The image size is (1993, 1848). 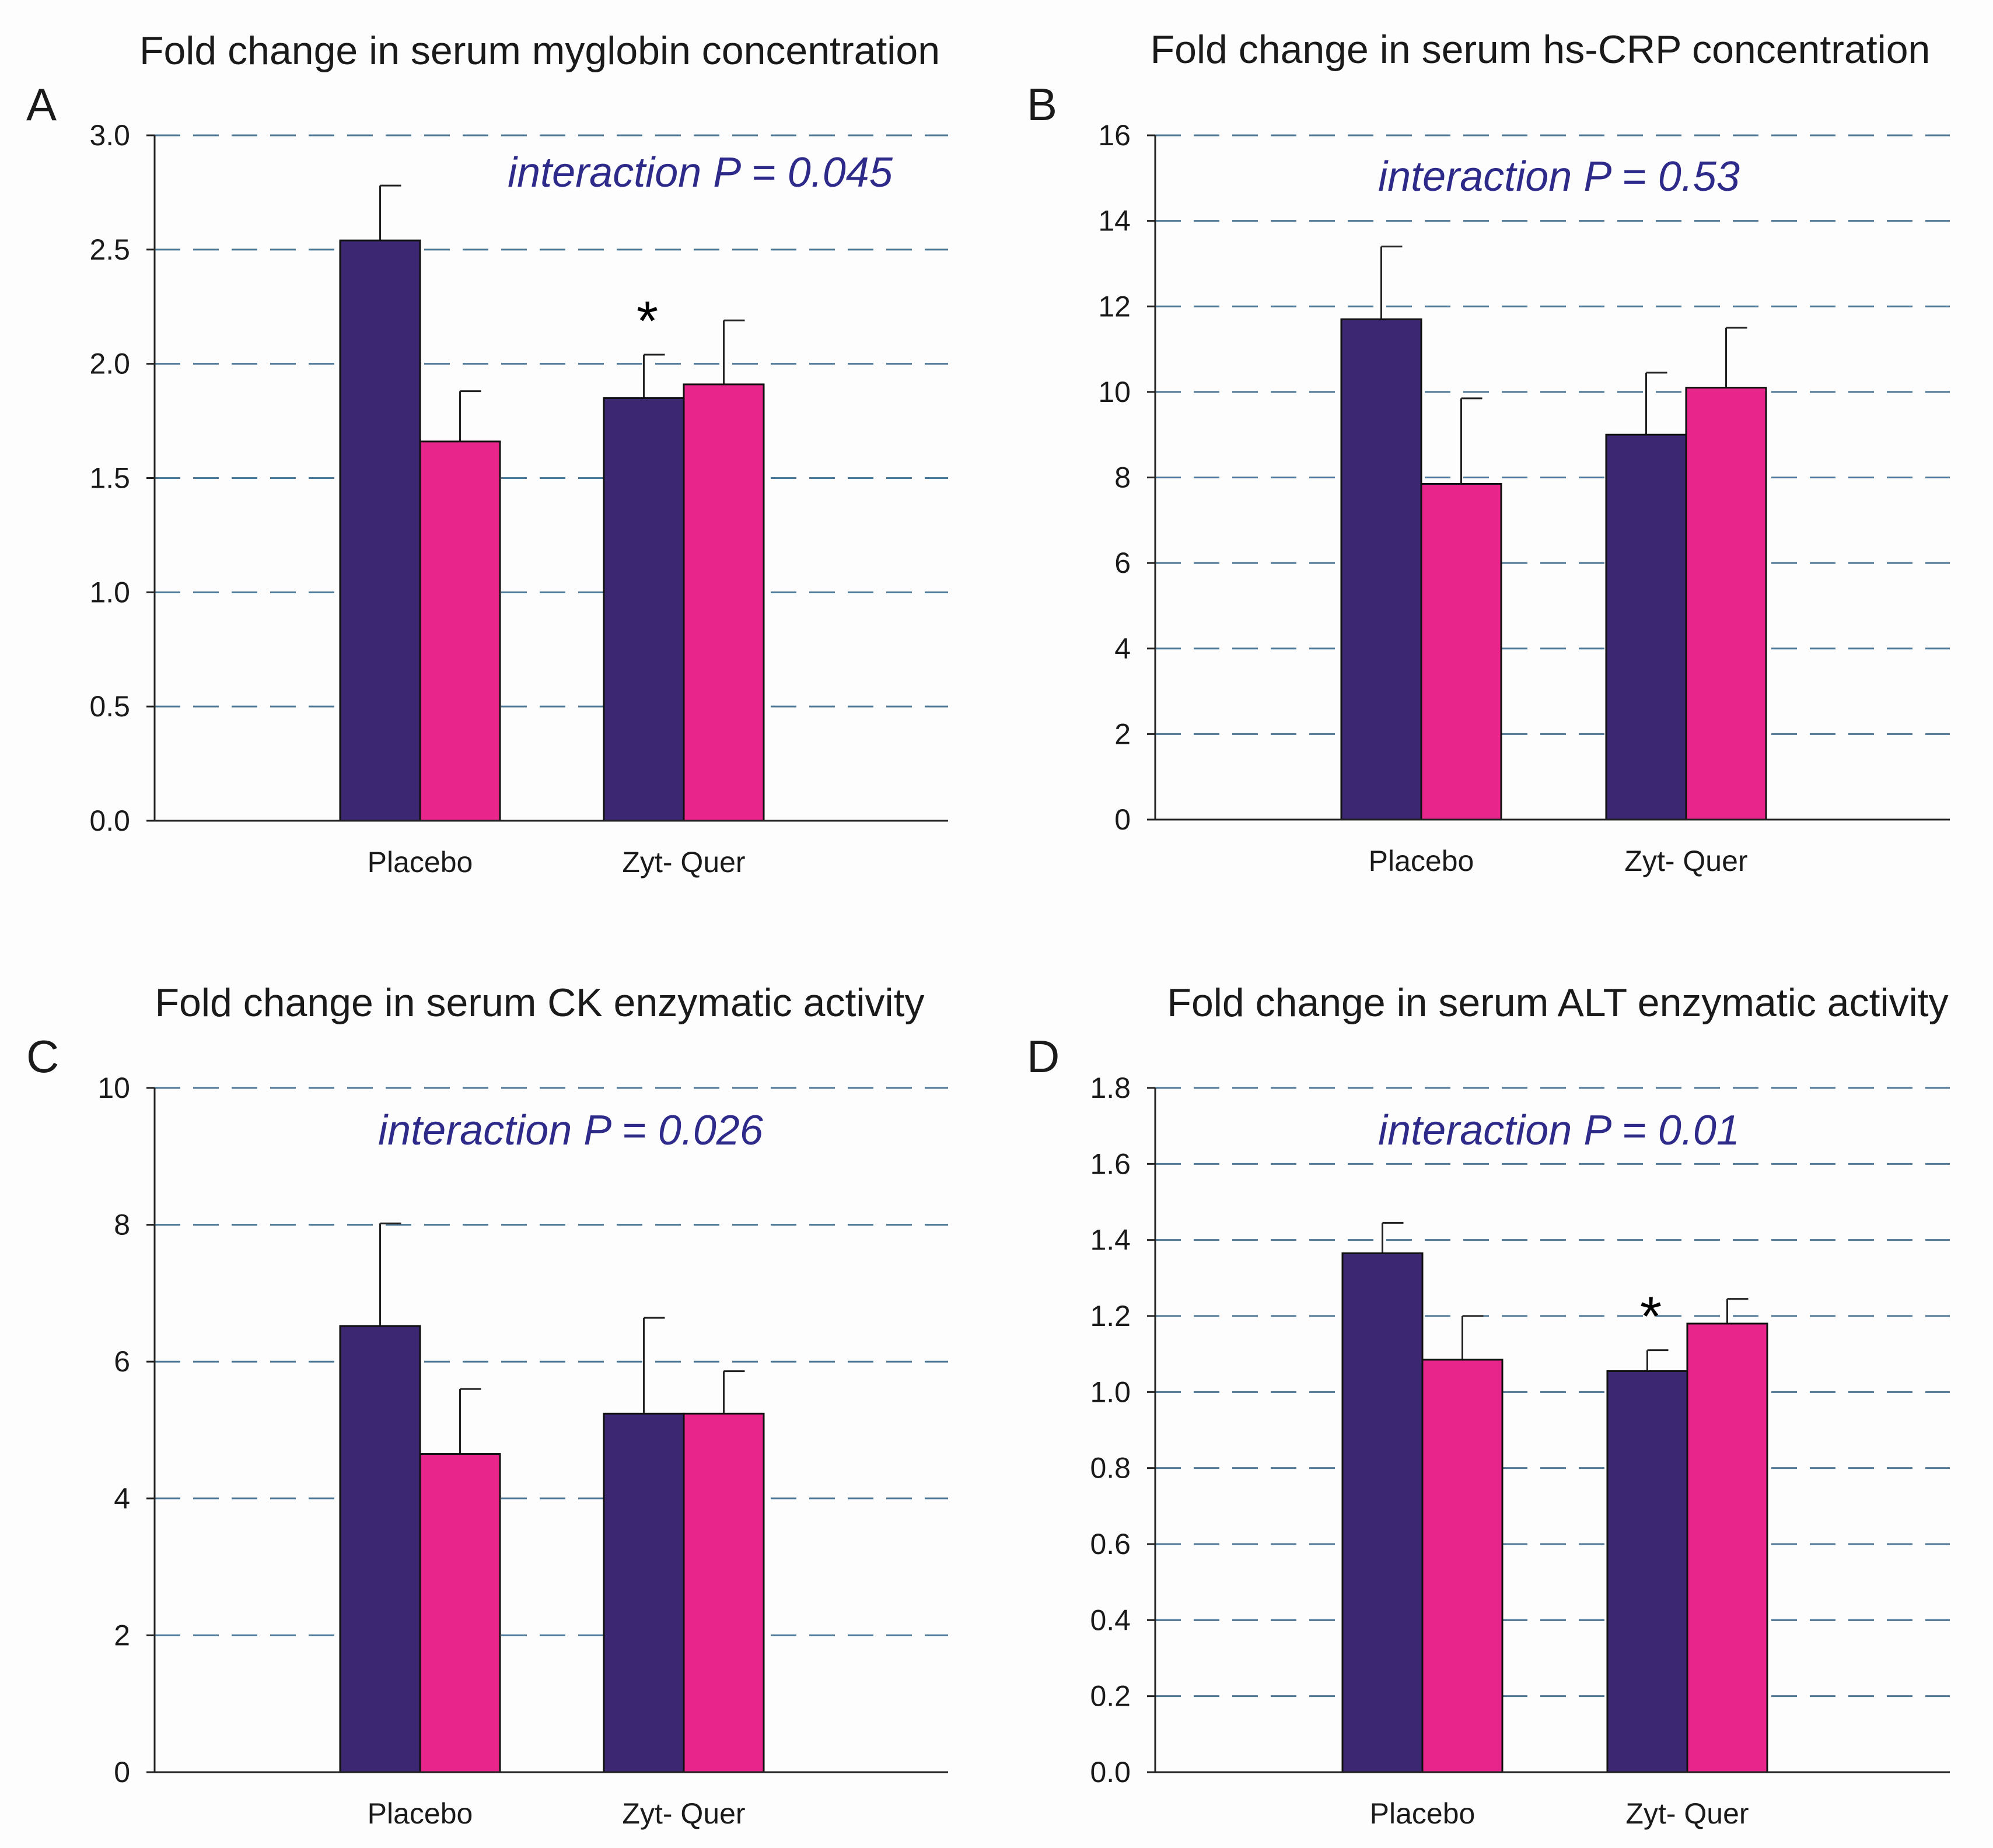 I want to click on y-tick-label: 2.0, so click(x=109, y=364).